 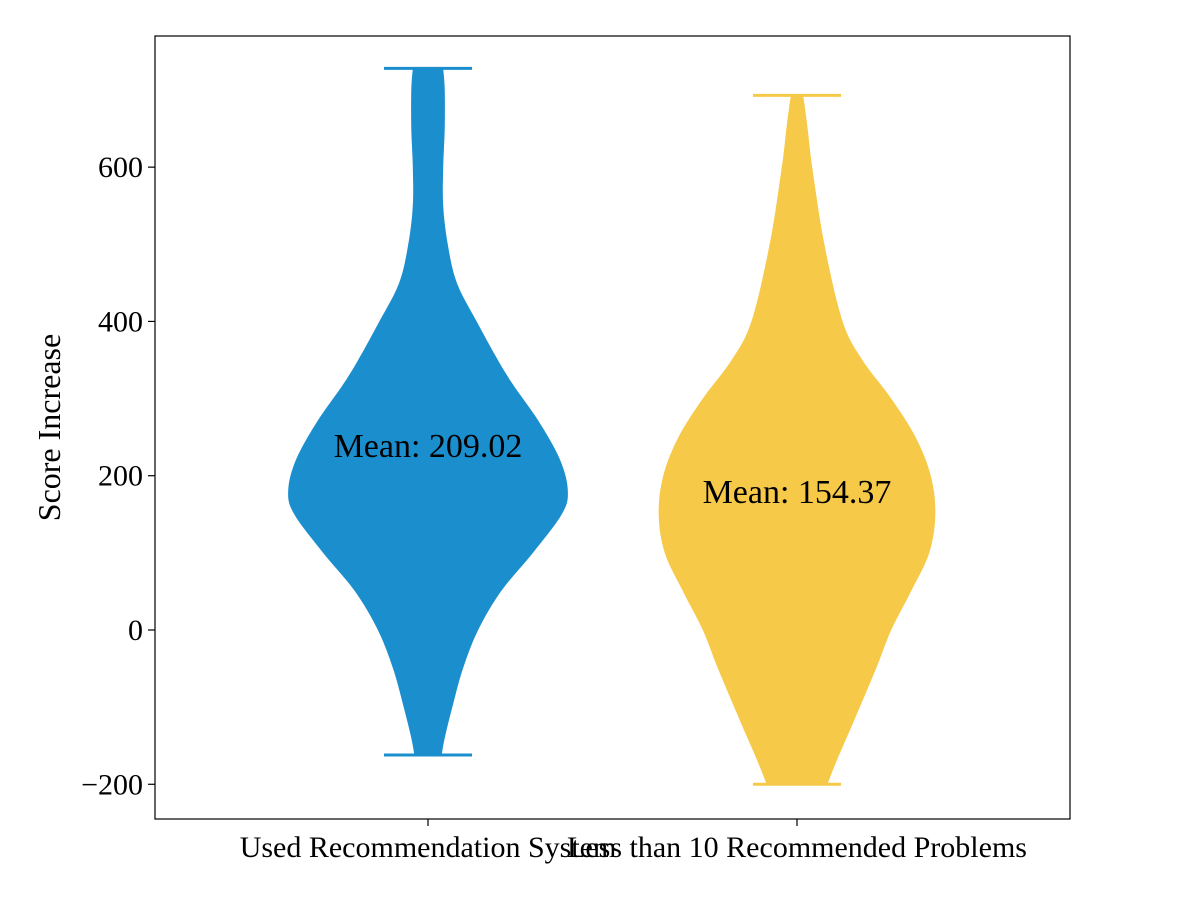 What do you see at coordinates (120, 167) in the screenshot?
I see `y-tick-label: 600` at bounding box center [120, 167].